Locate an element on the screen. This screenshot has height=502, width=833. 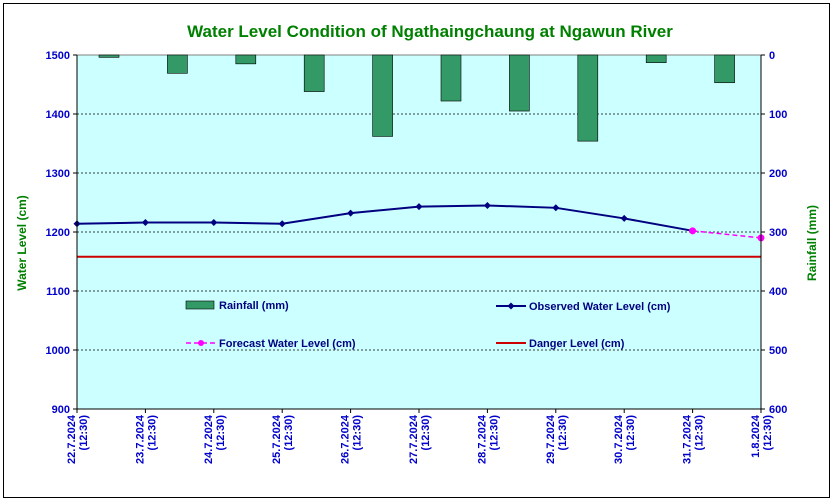
rainfall-bars is located at coordinates (416, 98).